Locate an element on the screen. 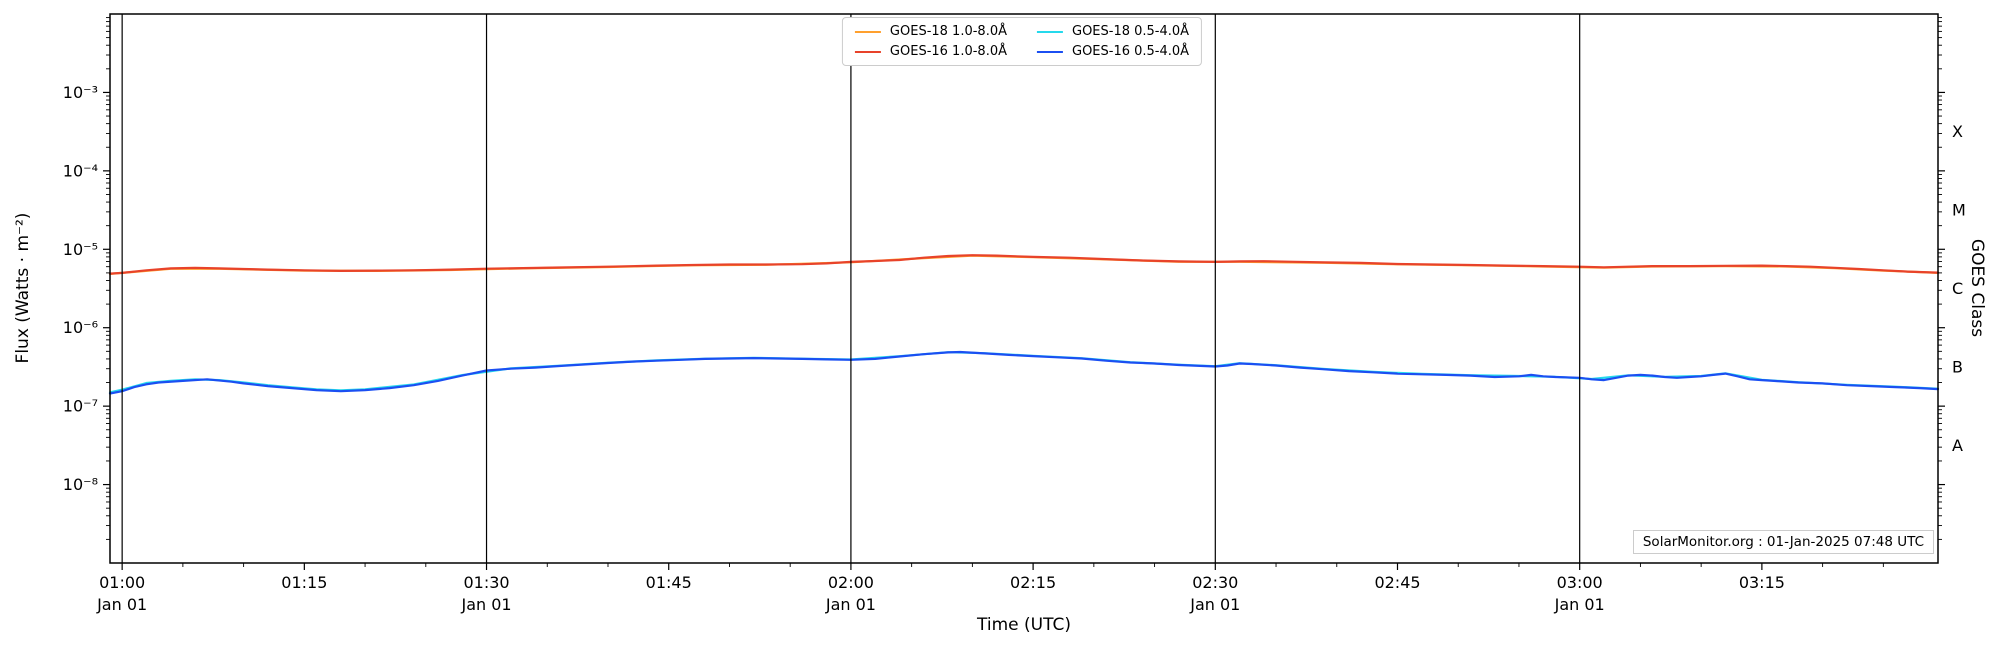  legend-item-goes16-long: GOES-16 1.0-8.0Å is located at coordinates (930, 51).